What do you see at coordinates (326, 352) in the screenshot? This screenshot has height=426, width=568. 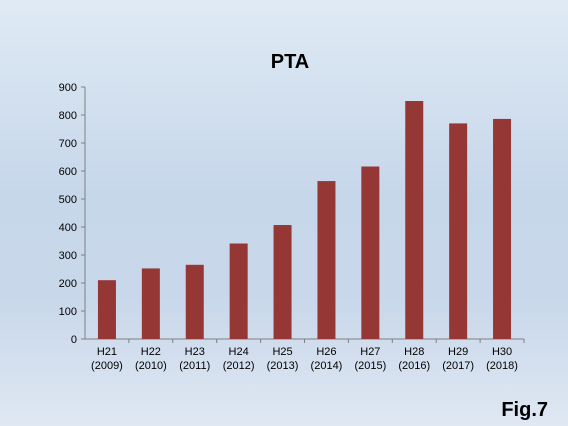 I see `x-tick-label: H26` at bounding box center [326, 352].